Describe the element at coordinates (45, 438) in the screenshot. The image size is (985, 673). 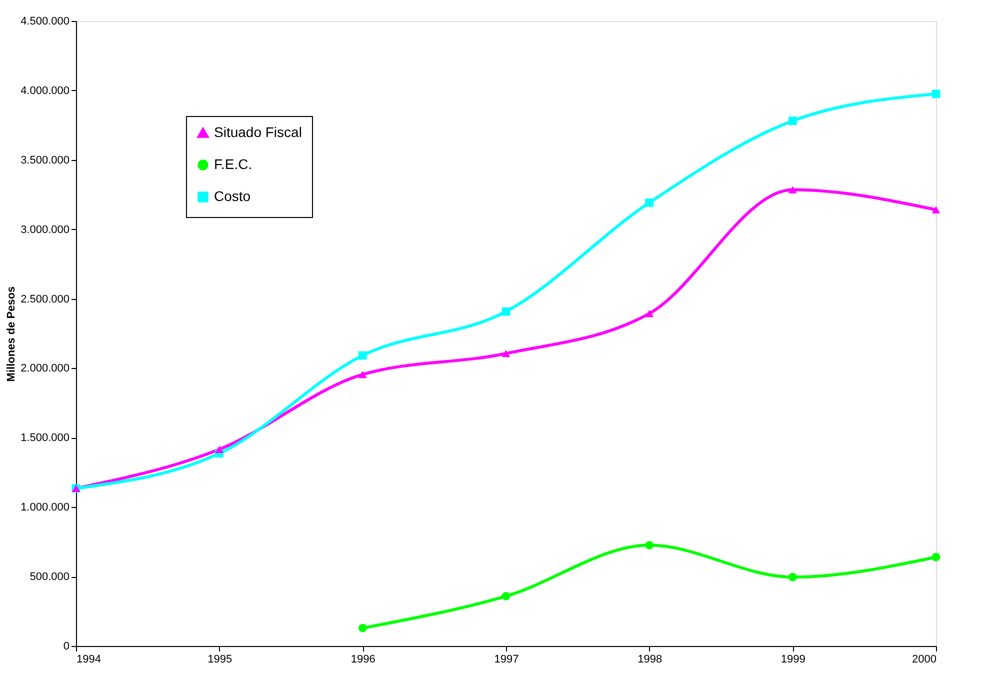
I see `y-tick-label: 1.500.000` at that location.